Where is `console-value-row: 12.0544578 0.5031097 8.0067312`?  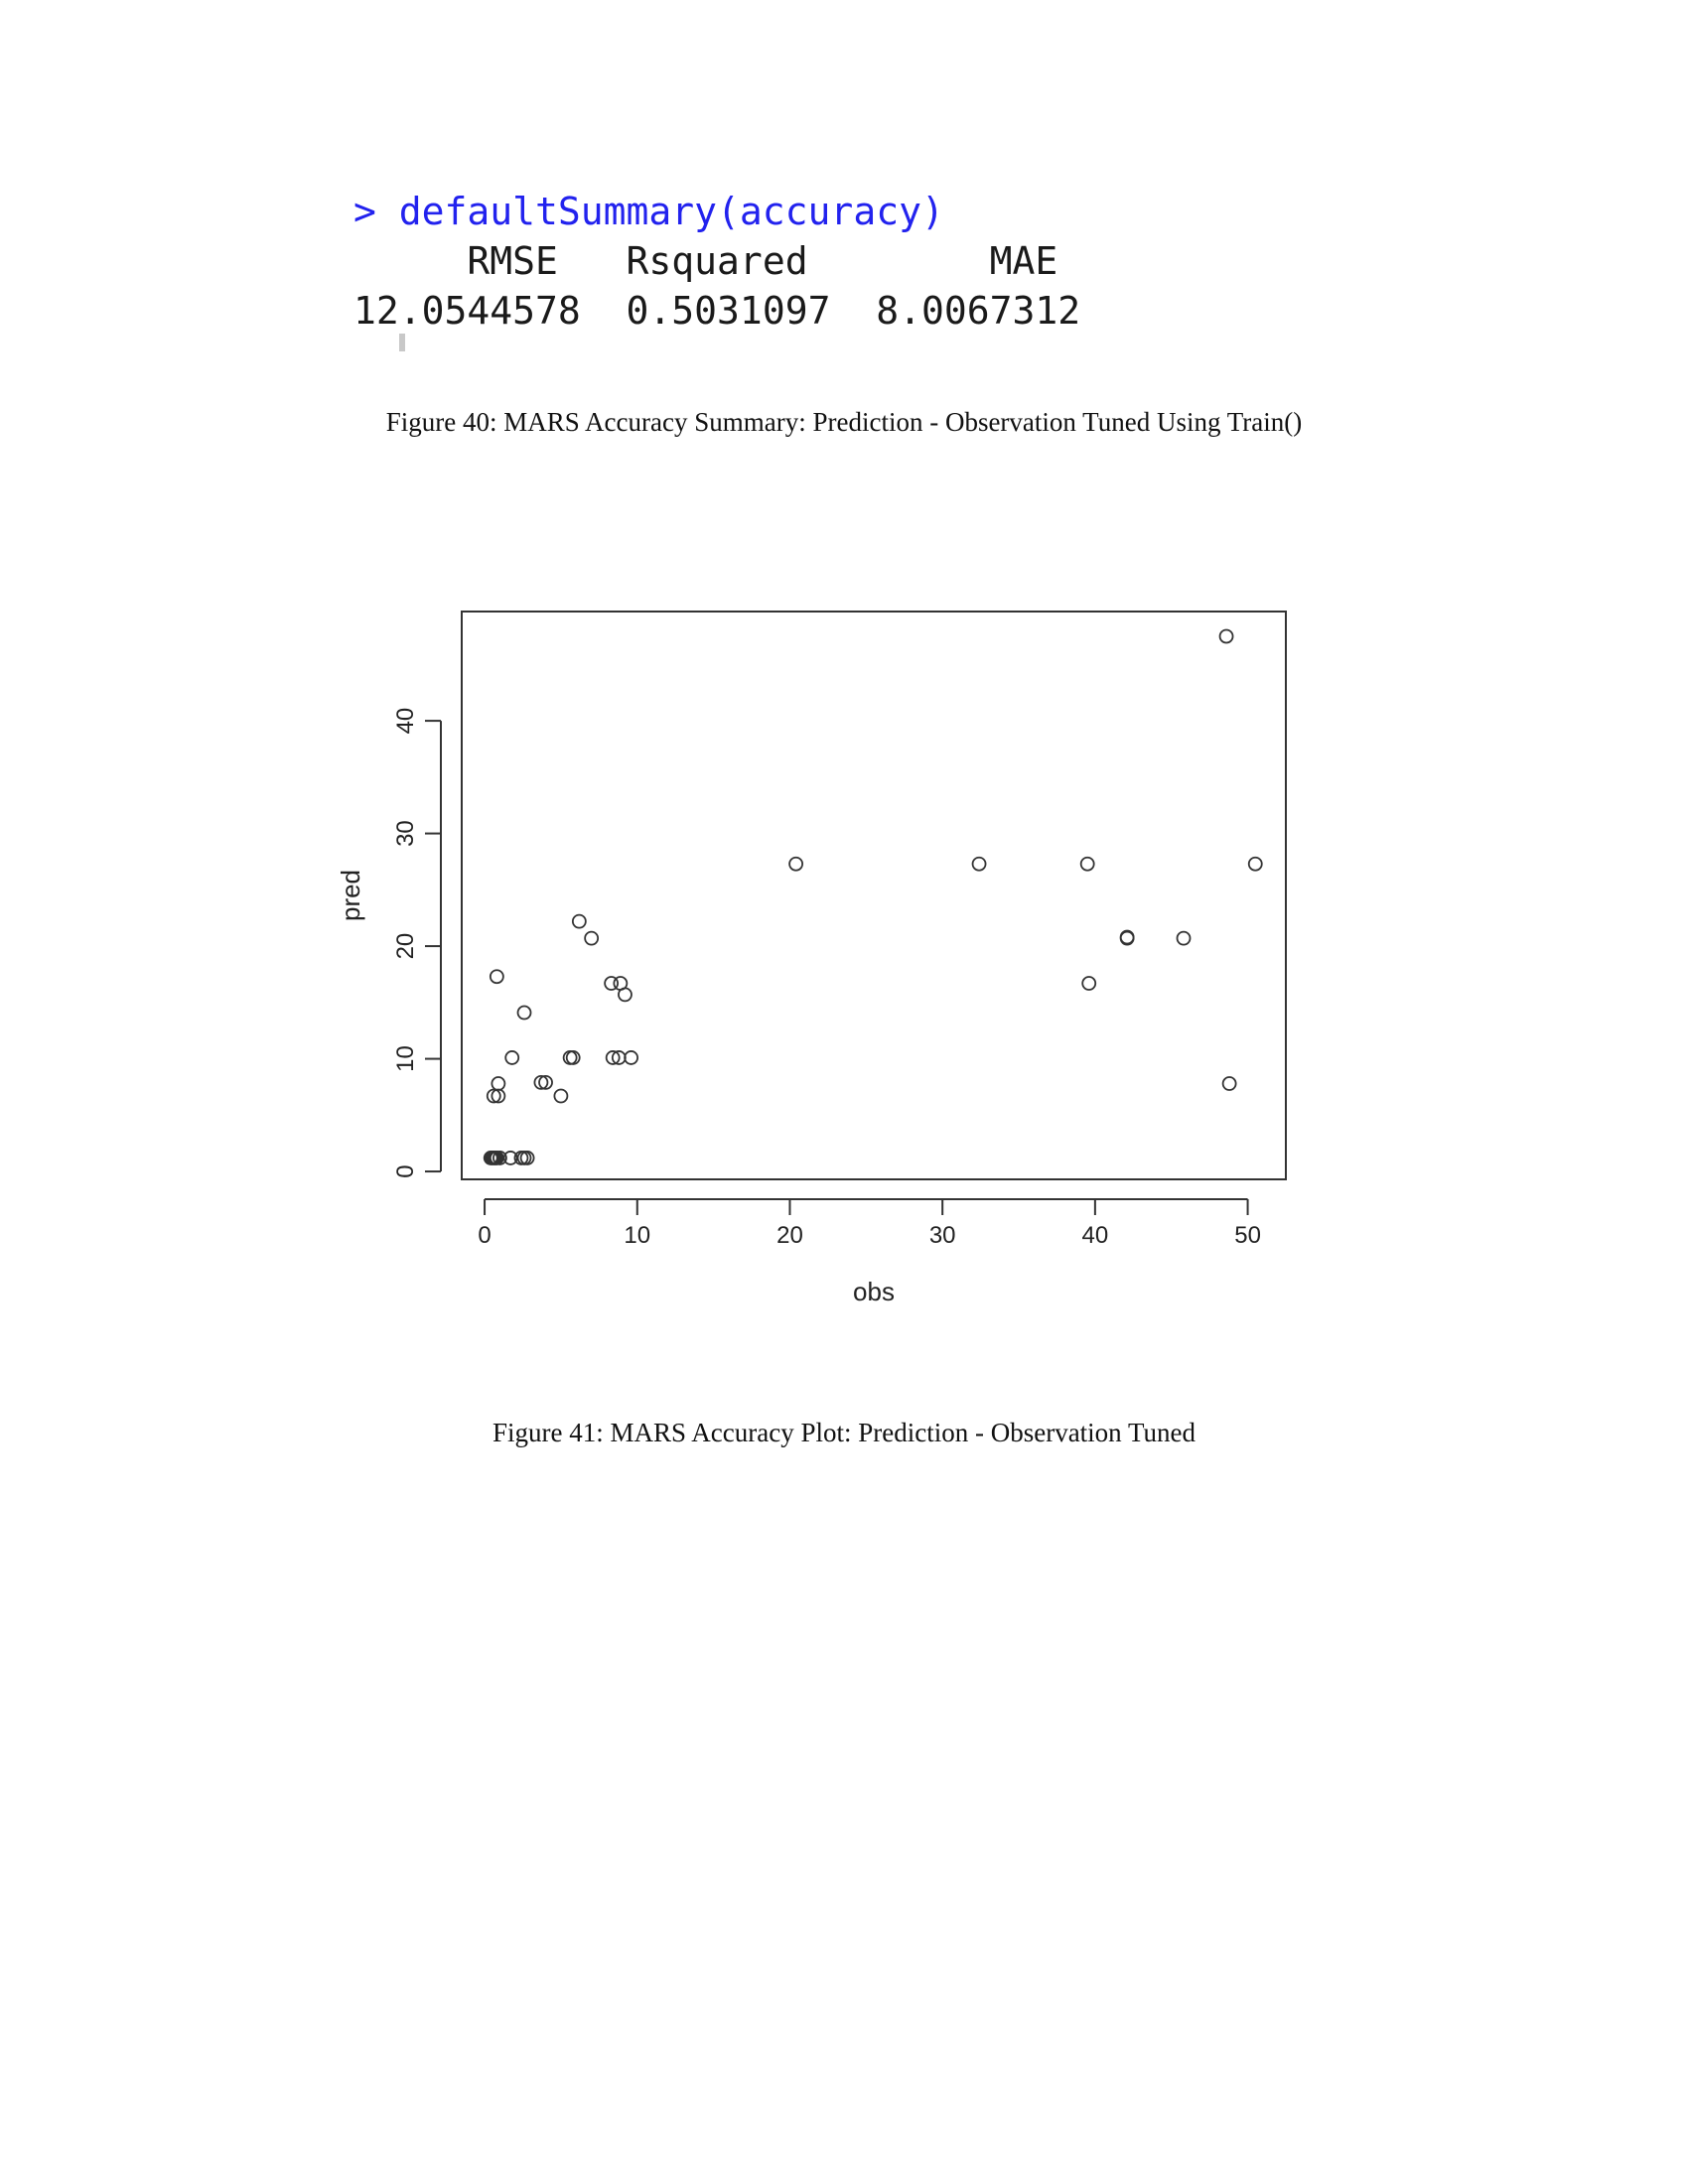 console-value-row: 12.0544578 0.5031097 8.0067312 is located at coordinates (716, 311).